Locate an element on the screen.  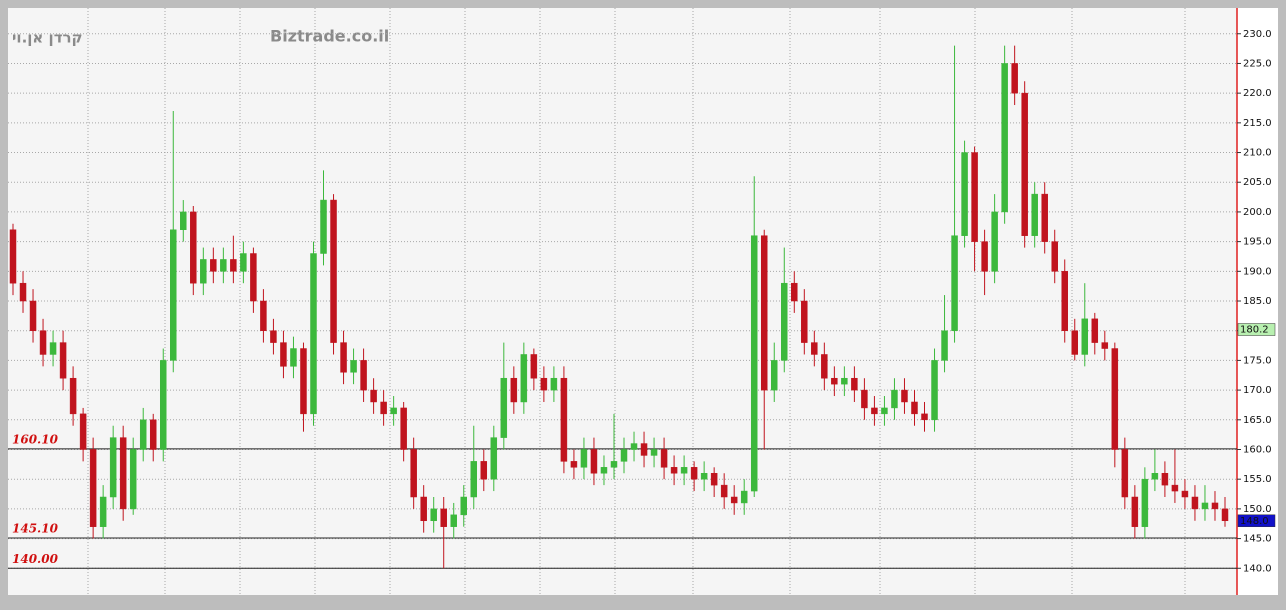
y-tick-label: 145.0 is located at coordinates (1257, 539).